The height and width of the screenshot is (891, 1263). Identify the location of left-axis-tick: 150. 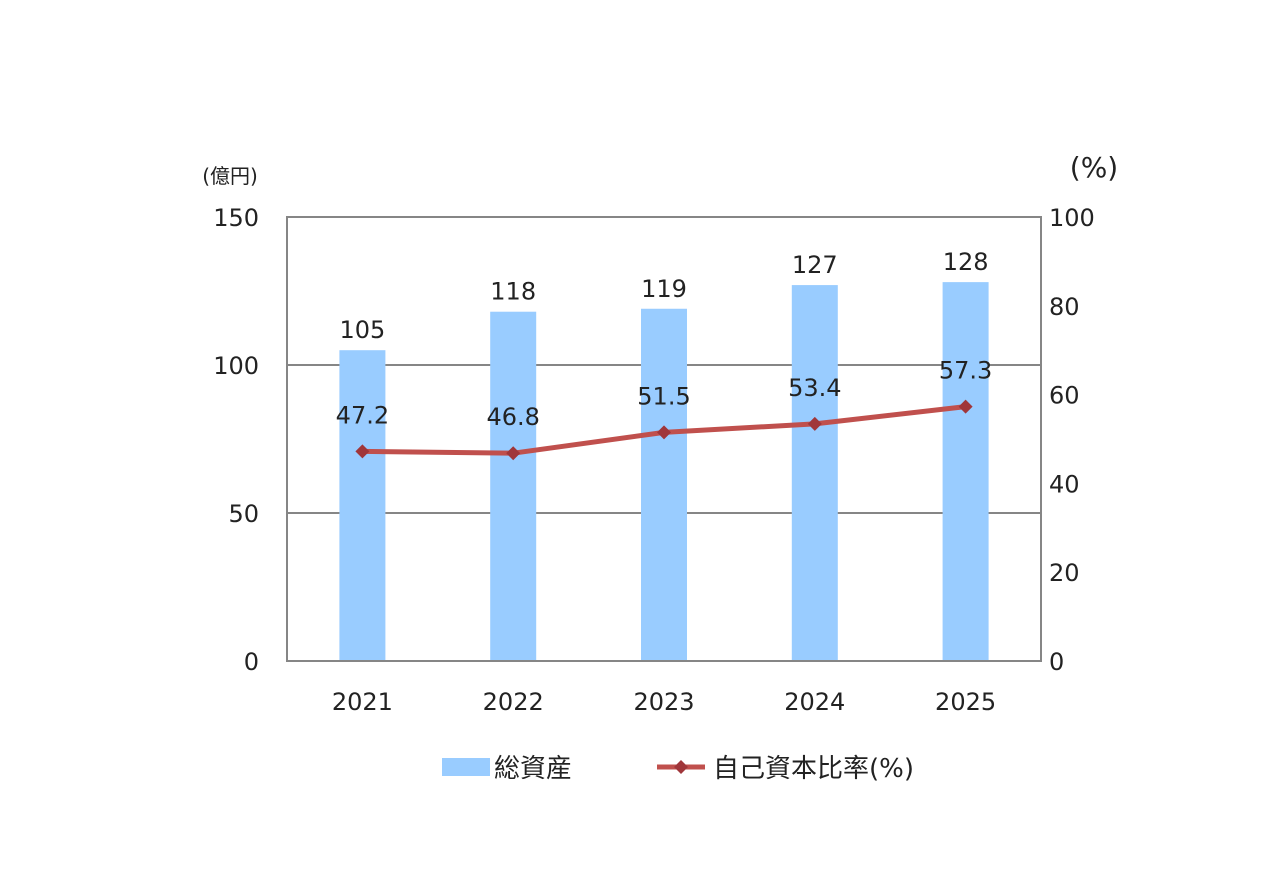
(236, 218).